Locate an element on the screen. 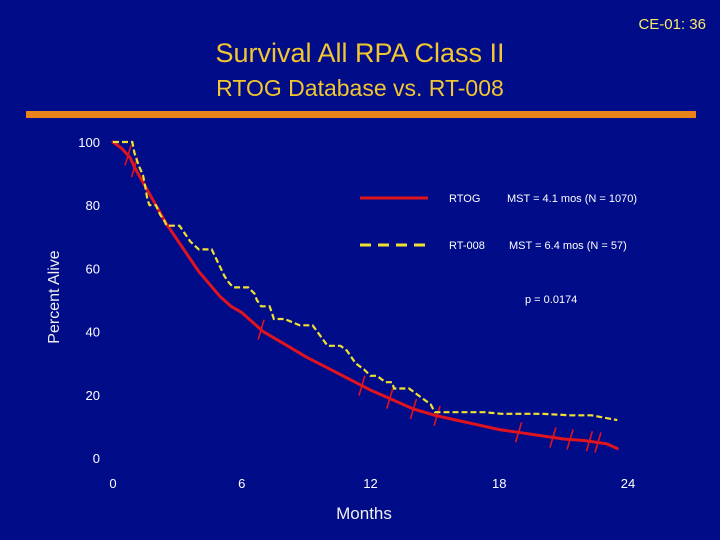  x-axis: 0 6 12 18 24 is located at coordinates (372, 483).